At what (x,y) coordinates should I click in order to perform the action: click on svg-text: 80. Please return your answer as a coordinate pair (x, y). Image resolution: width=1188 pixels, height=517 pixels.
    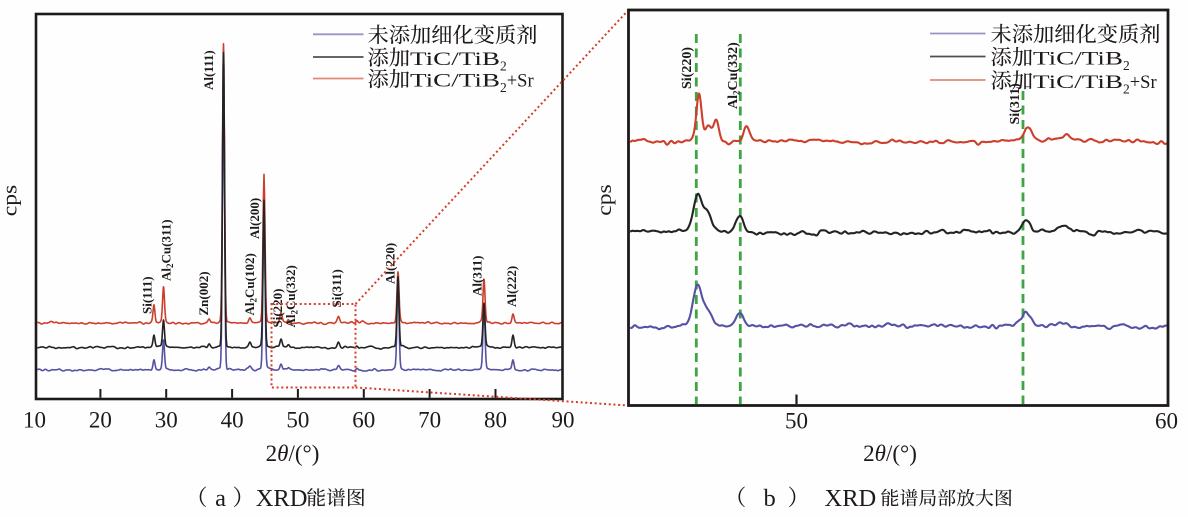
    Looking at the image, I should click on (495, 420).